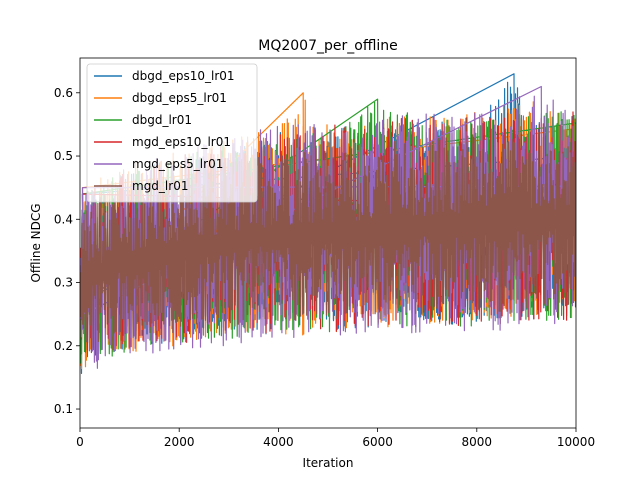 This screenshot has width=640, height=480. What do you see at coordinates (63, 156) in the screenshot?
I see `y-tick-label: 0.5` at bounding box center [63, 156].